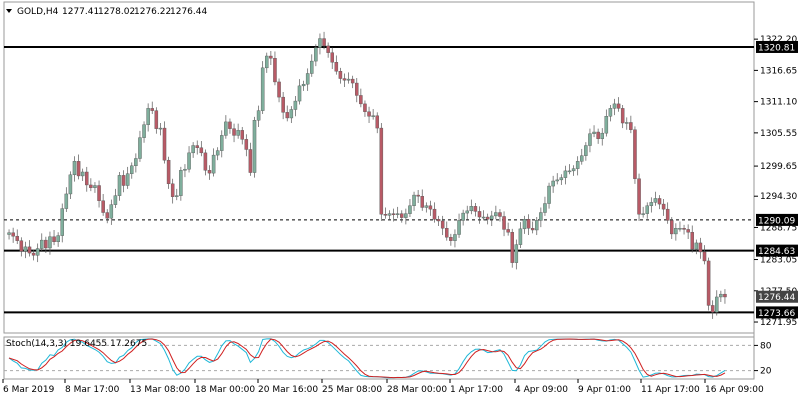 Image resolution: width=800 pixels, height=400 pixels. I want to click on x-tick-label: 13 Mar 08:00, so click(160, 390).